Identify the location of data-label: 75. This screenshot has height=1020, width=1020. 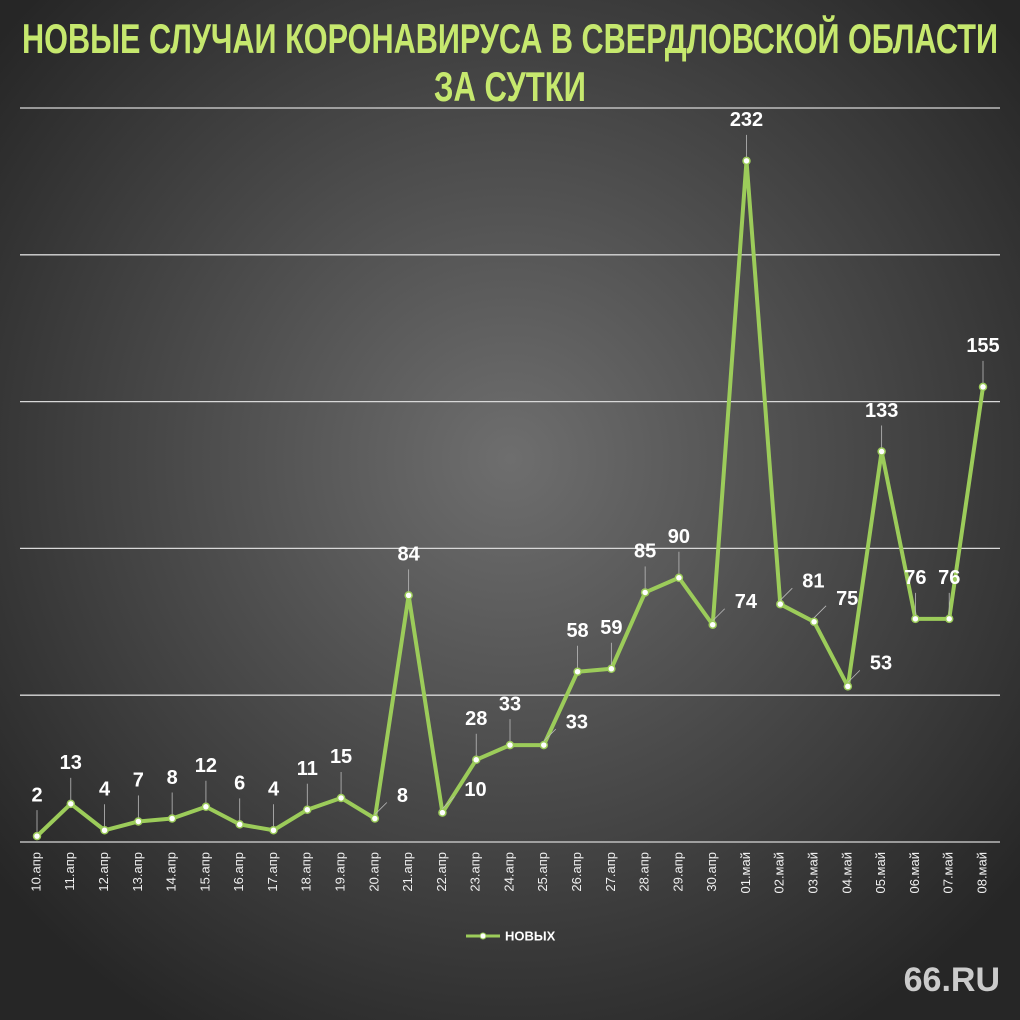
(847, 599).